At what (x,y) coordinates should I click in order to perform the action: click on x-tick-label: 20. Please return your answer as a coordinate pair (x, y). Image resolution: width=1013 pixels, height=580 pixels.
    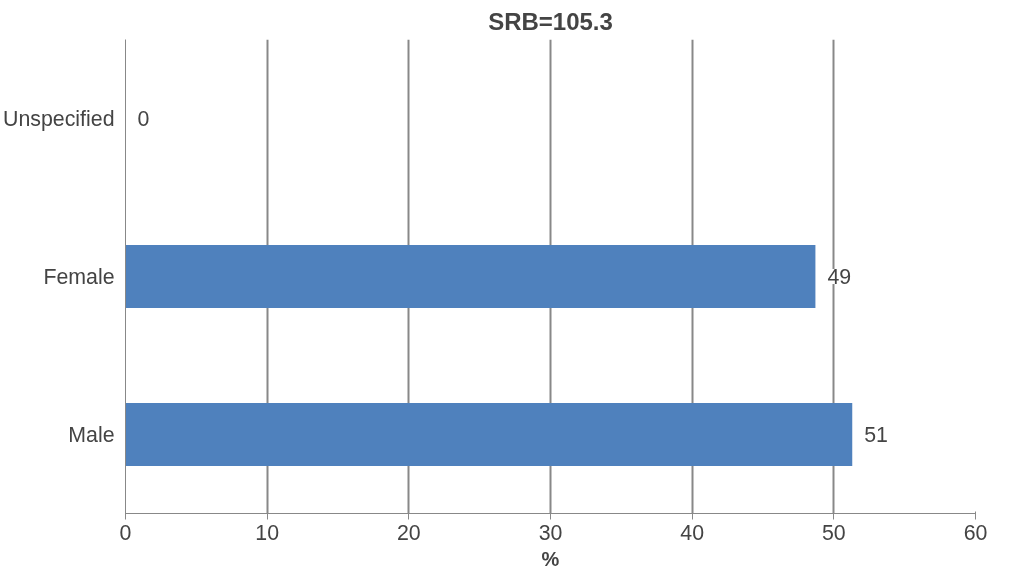
    Looking at the image, I should click on (408, 532).